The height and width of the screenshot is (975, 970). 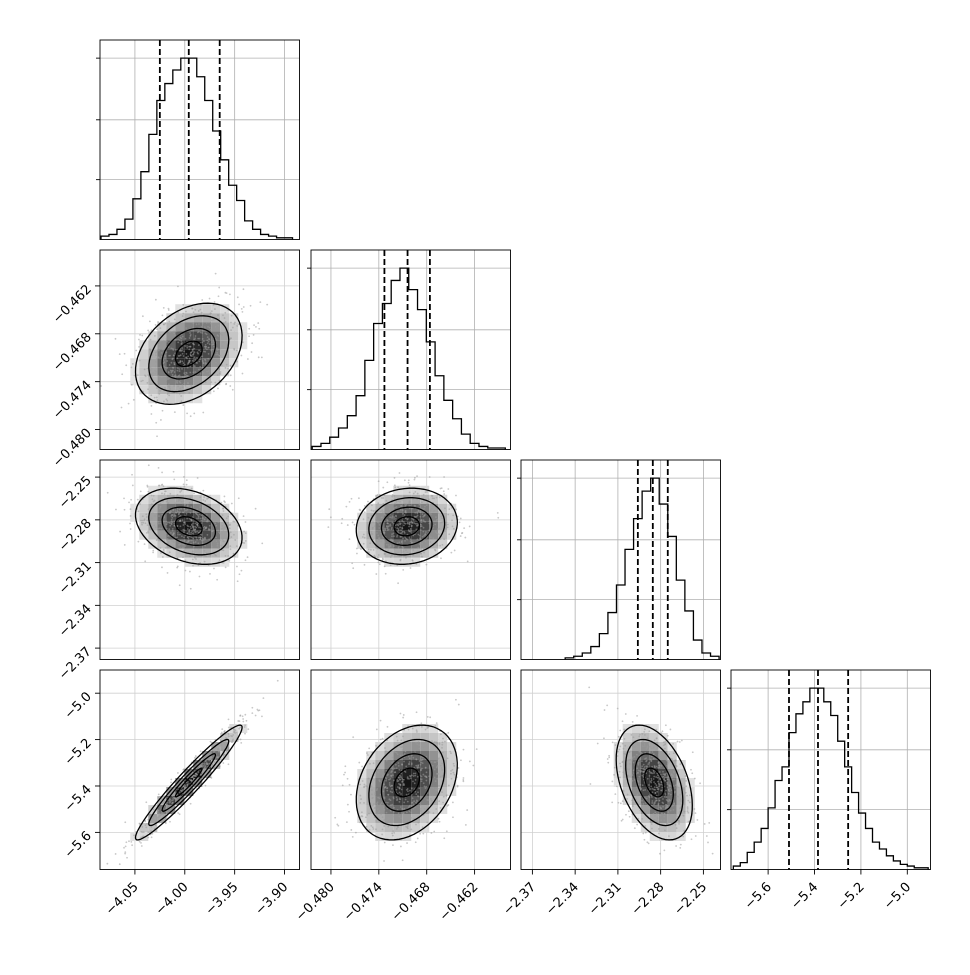 What do you see at coordinates (199, 769) in the screenshot?
I see `pair-panel-frame` at bounding box center [199, 769].